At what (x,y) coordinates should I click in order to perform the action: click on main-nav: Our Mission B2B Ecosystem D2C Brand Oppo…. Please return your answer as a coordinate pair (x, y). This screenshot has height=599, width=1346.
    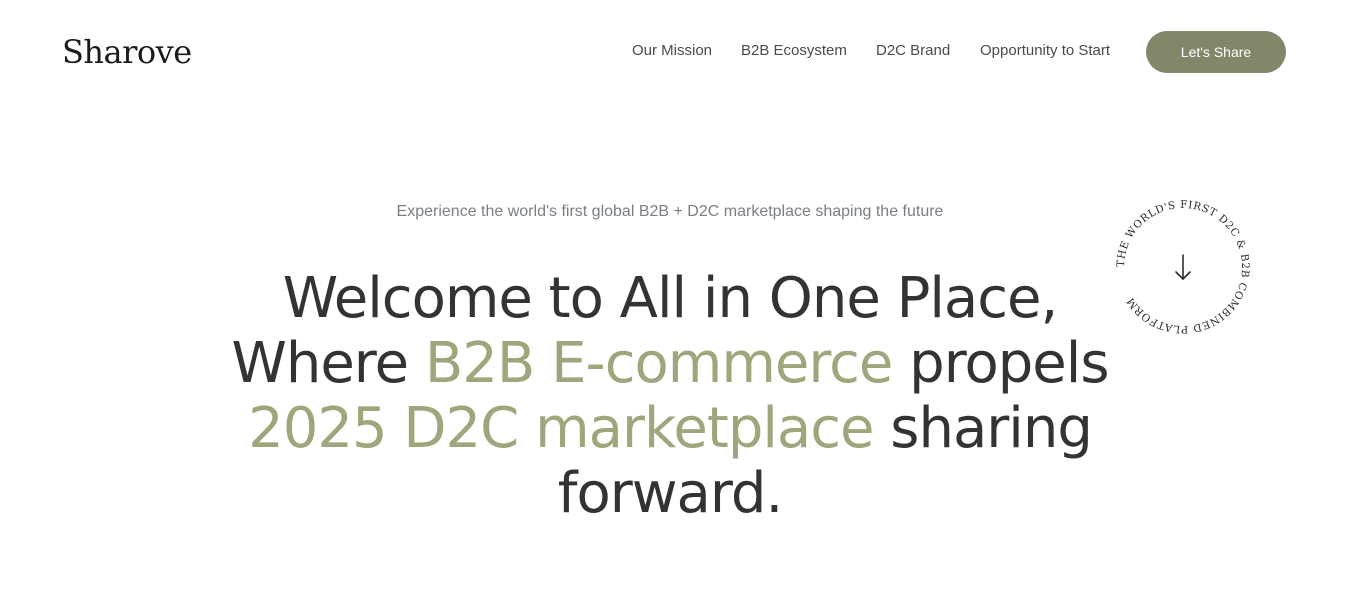
    Looking at the image, I should click on (673, 51).